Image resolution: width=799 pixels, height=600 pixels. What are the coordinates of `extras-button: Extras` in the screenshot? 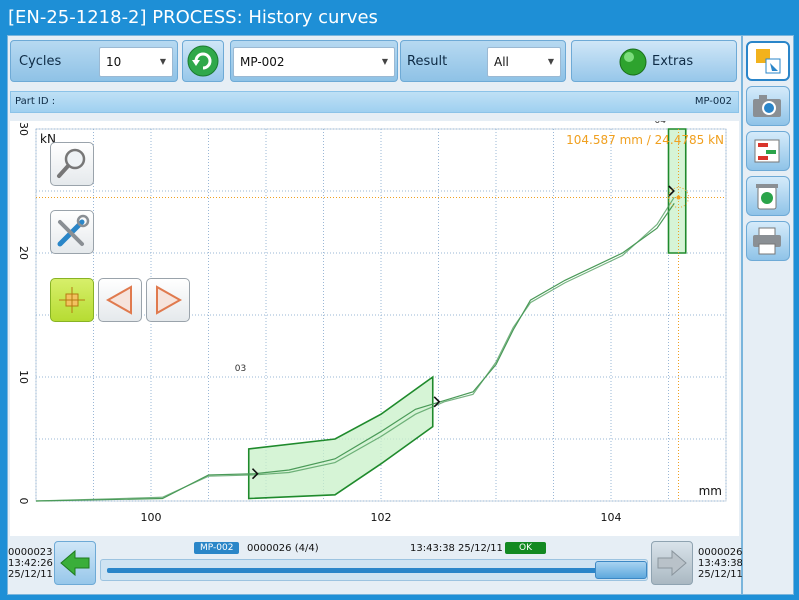 It's located at (654, 61).